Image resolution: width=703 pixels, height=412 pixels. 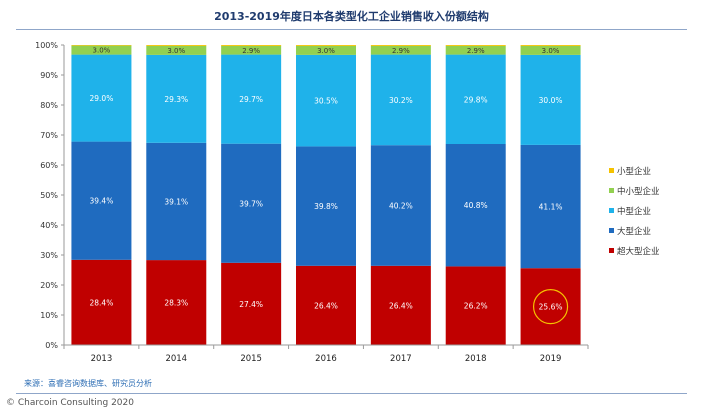 I want to click on source-note: 来源：喜睿咨询数据库、研究员分析, so click(x=88, y=383).